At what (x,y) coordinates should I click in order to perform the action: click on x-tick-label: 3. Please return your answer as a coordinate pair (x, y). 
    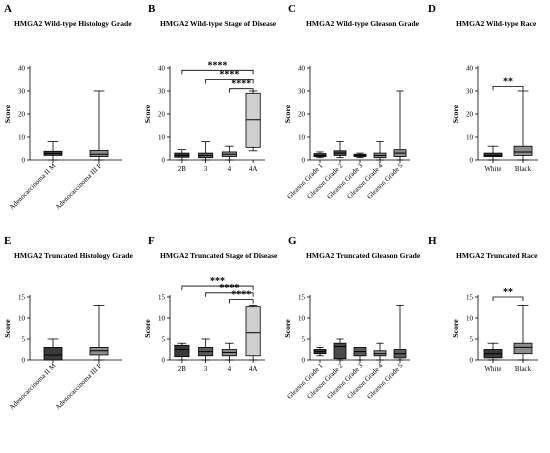
    Looking at the image, I should click on (206, 169).